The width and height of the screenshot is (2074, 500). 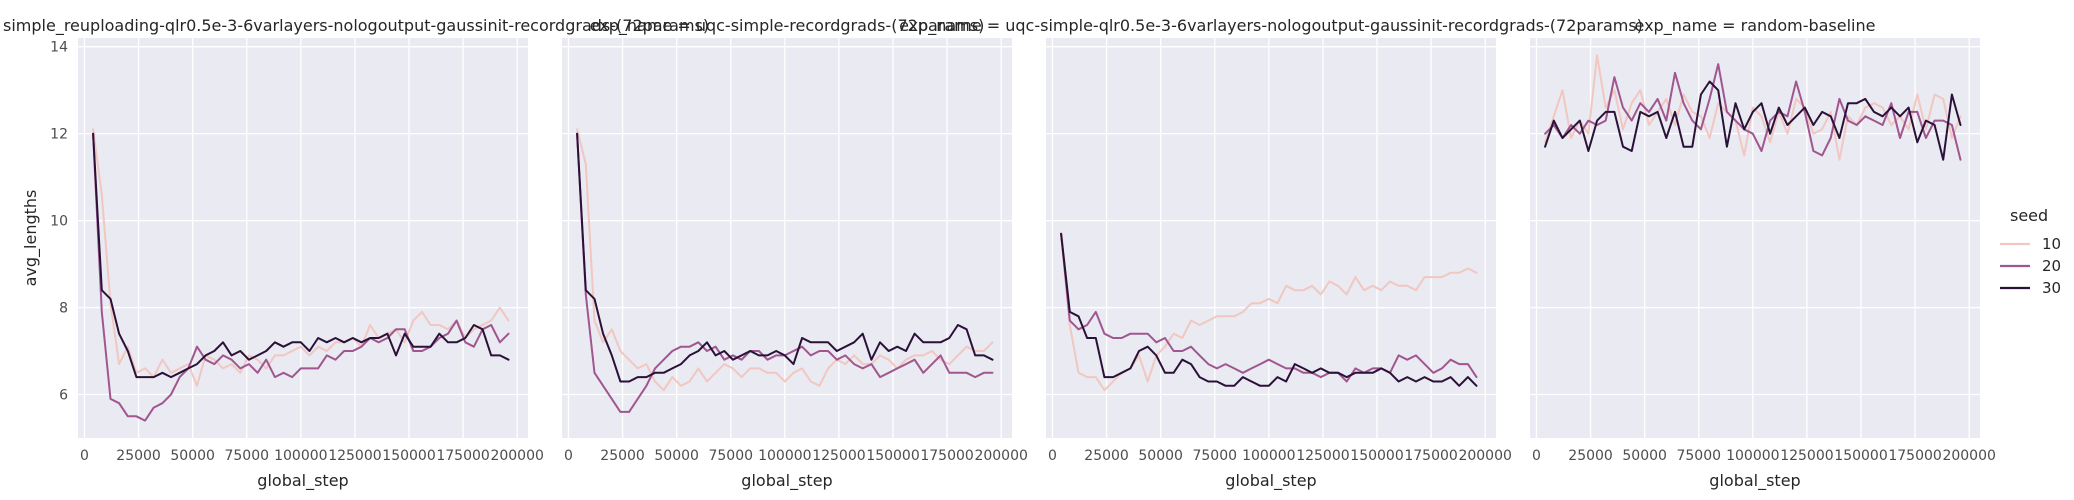 I want to click on legend-title: seed, so click(x=2029, y=215).